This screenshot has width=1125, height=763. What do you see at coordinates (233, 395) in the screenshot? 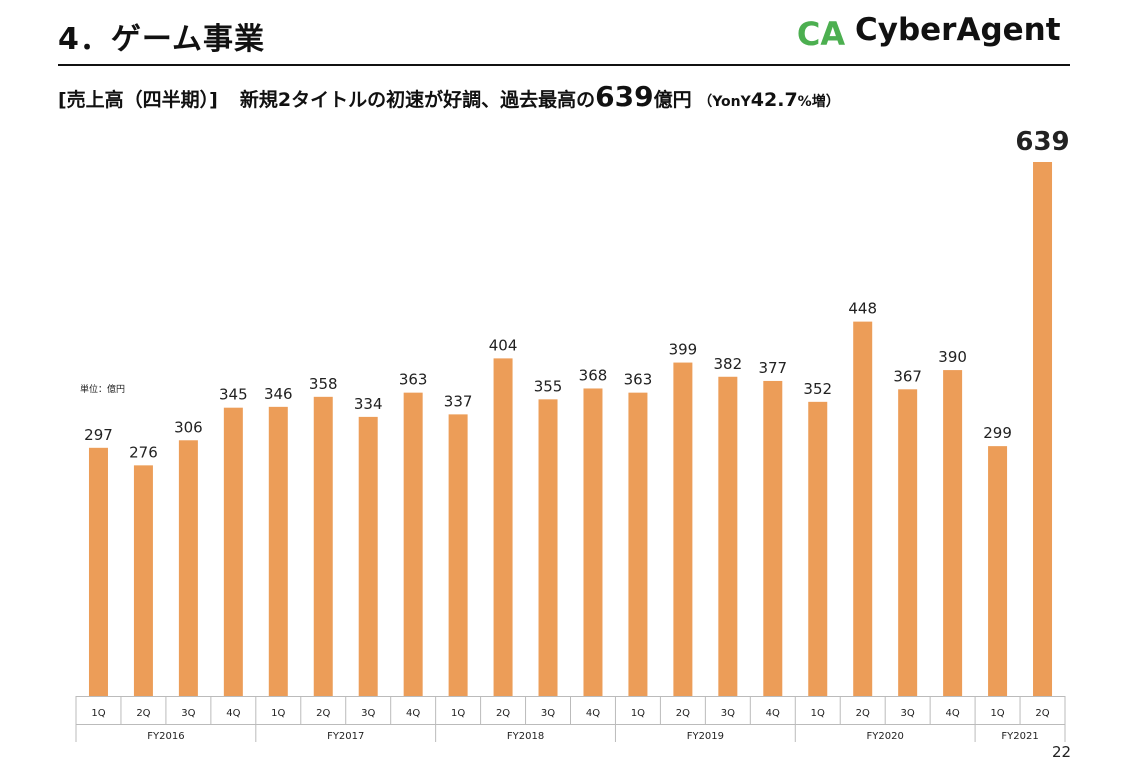
I see `data-label: 345` at bounding box center [233, 395].